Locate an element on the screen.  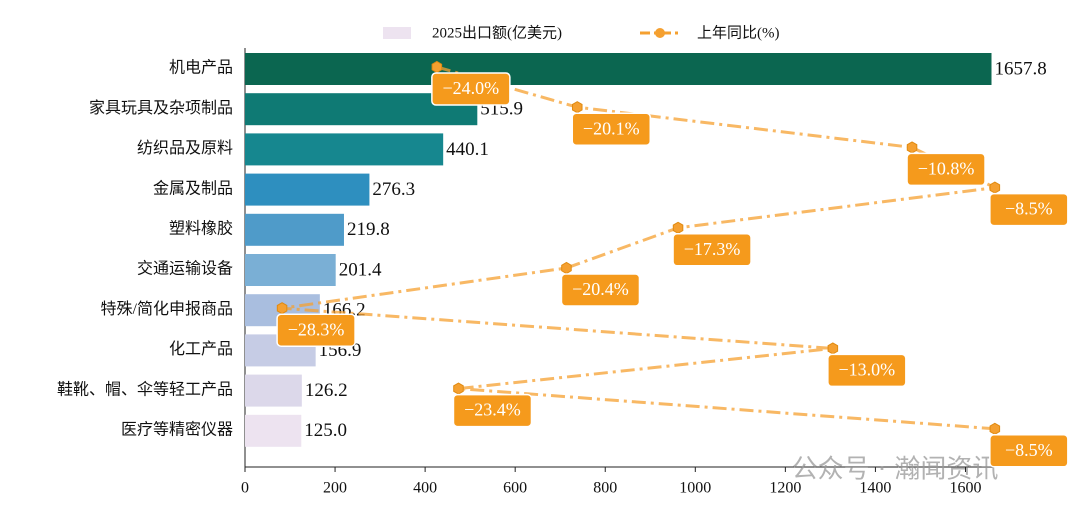
bar-value-label: 440.1 is located at coordinates (467, 149).